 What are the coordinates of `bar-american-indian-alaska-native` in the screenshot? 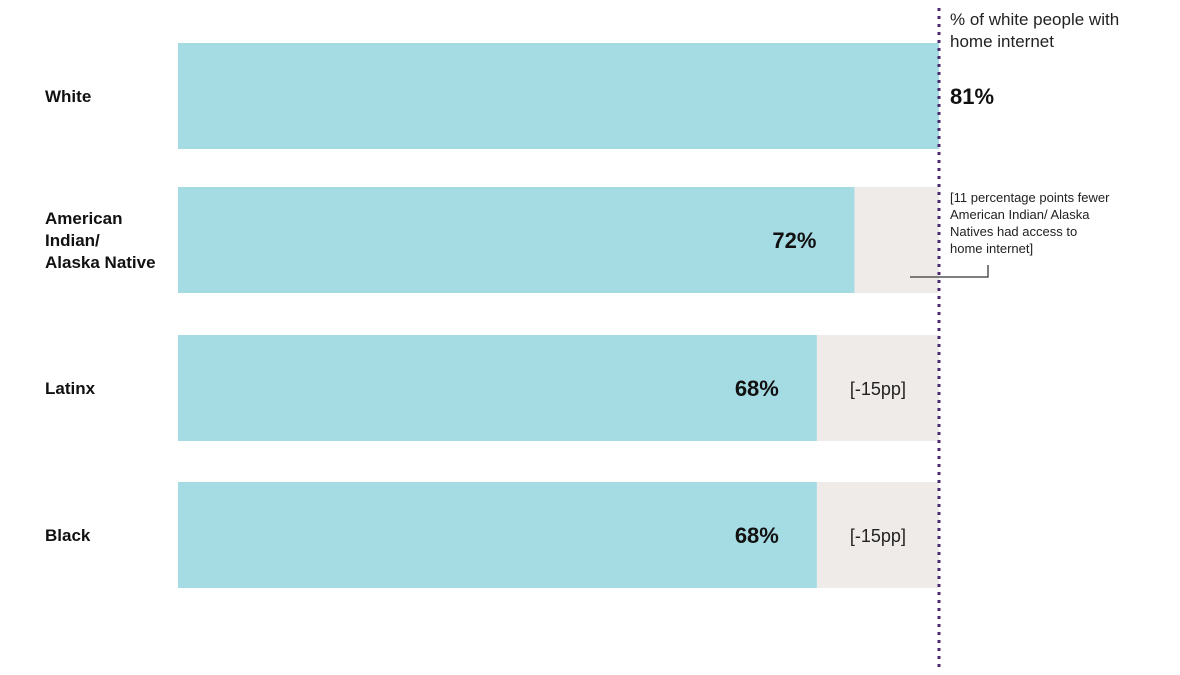 It's located at (516, 240).